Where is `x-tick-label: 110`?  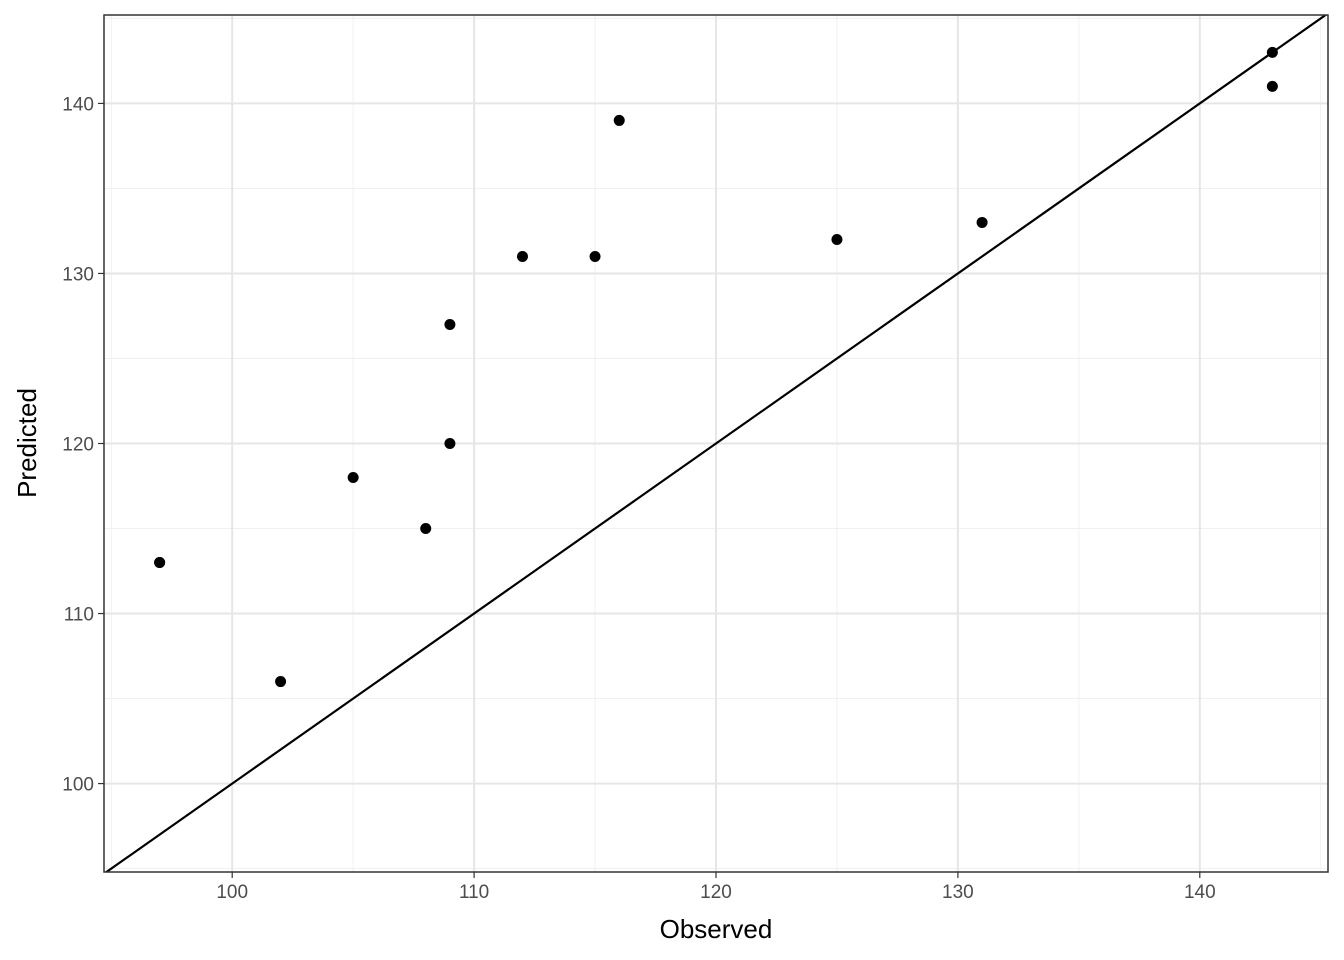 x-tick-label: 110 is located at coordinates (474, 892).